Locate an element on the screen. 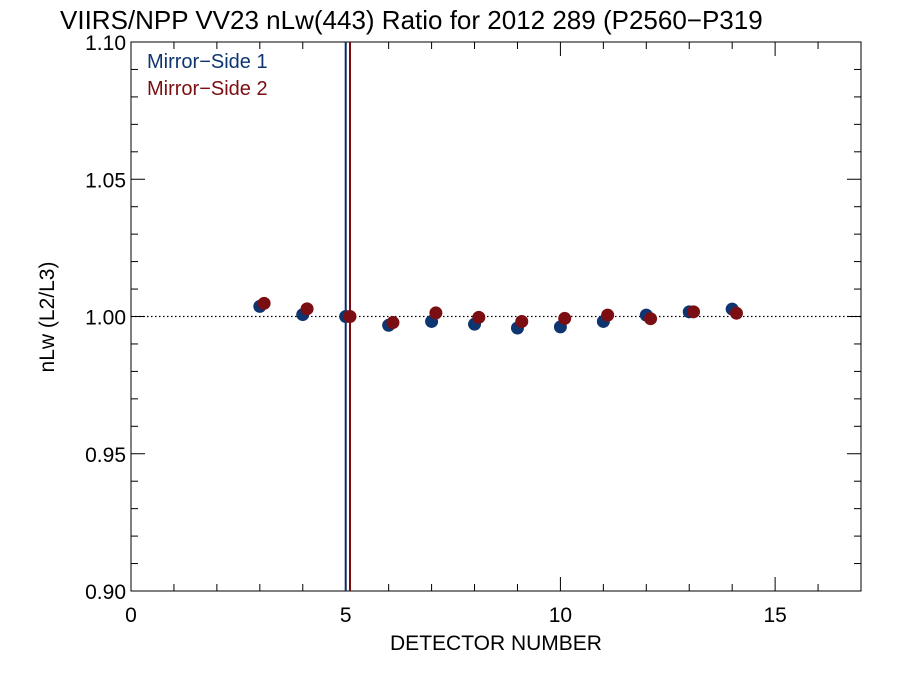  y-tick-label: 1.00 is located at coordinates (105, 318).